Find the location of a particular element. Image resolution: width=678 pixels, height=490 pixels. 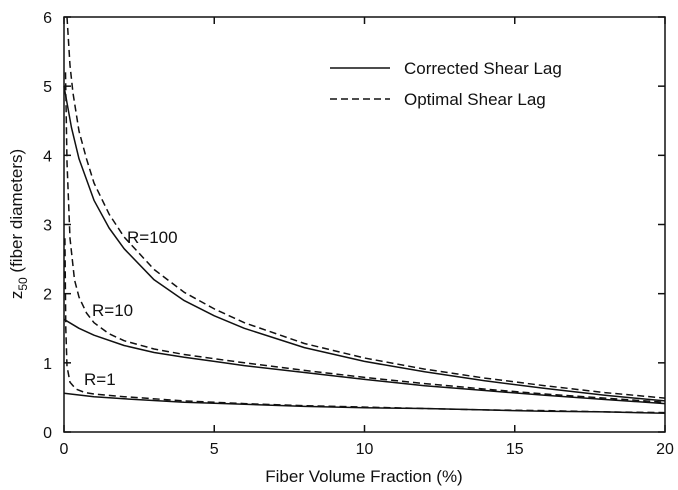

y-tick-label: 5 is located at coordinates (47, 87).